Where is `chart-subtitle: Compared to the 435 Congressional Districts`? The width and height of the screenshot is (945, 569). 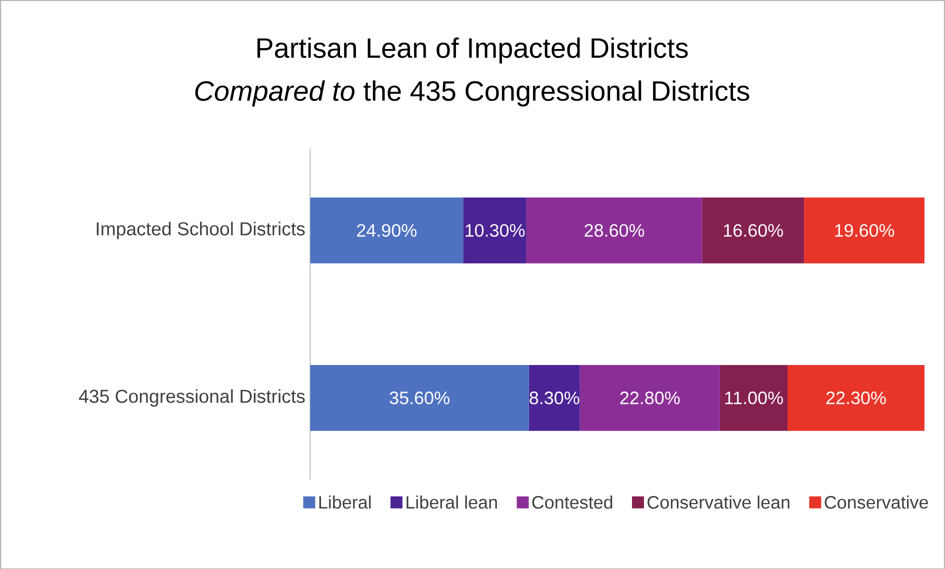 chart-subtitle: Compared to the 435 Congressional Districts is located at coordinates (472, 93).